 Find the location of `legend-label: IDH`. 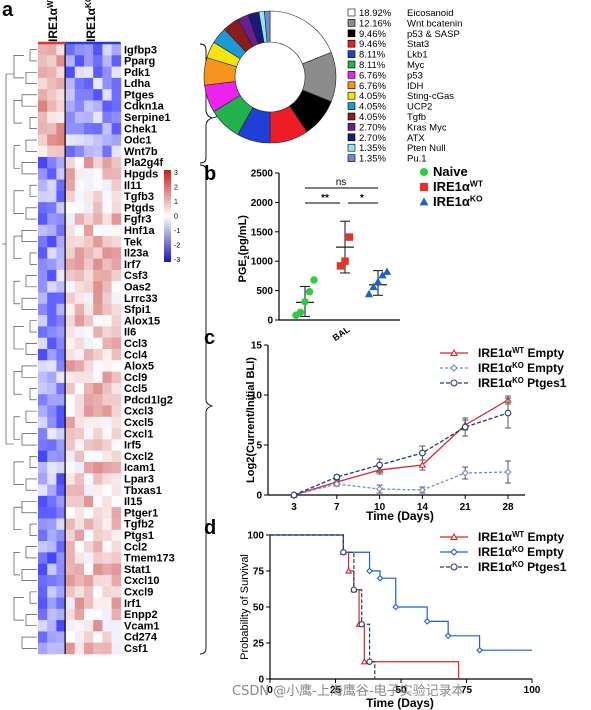

legend-label: IDH is located at coordinates (415, 86).